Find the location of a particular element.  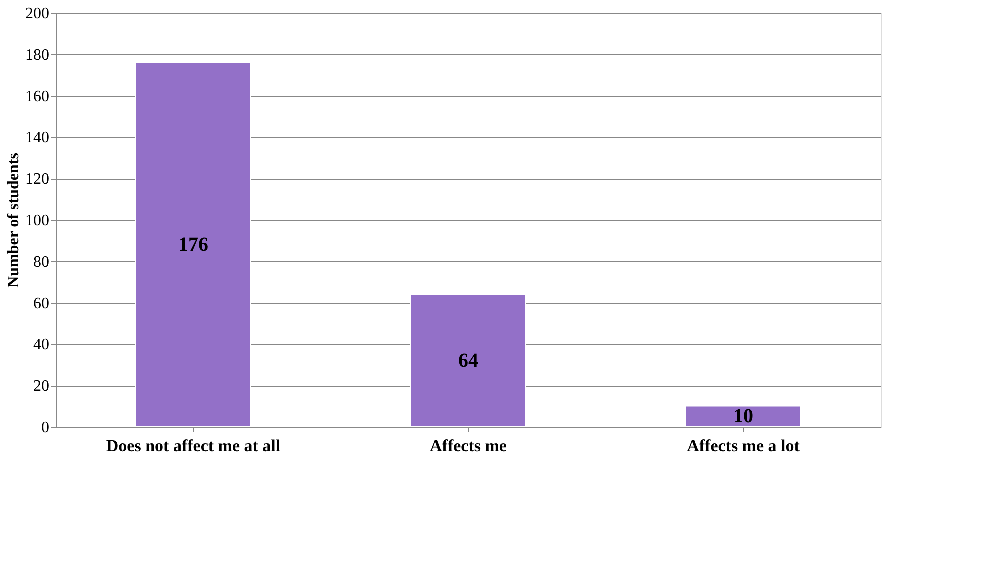

y-tick-label: 200 is located at coordinates (38, 14).